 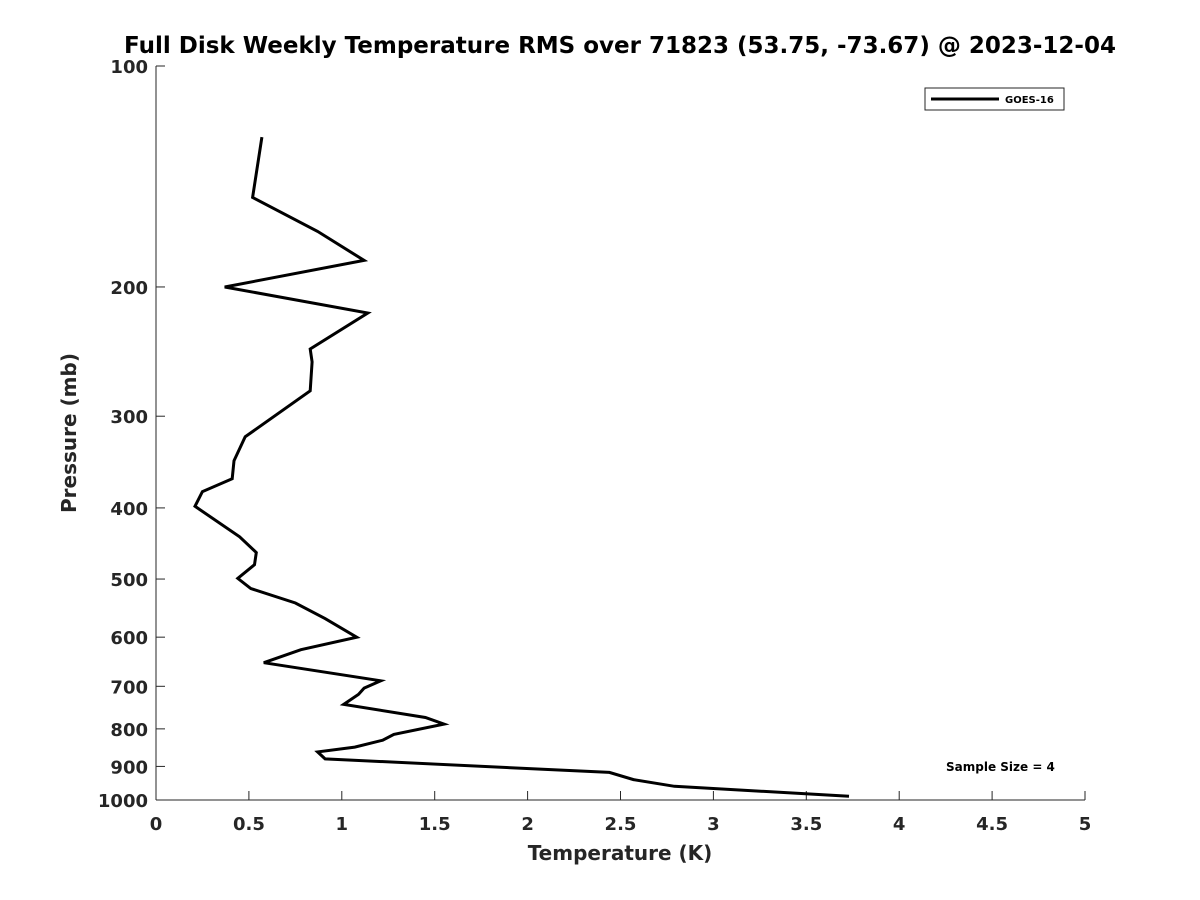 I want to click on y-axis-label: Pressure (mb), so click(x=69, y=433).